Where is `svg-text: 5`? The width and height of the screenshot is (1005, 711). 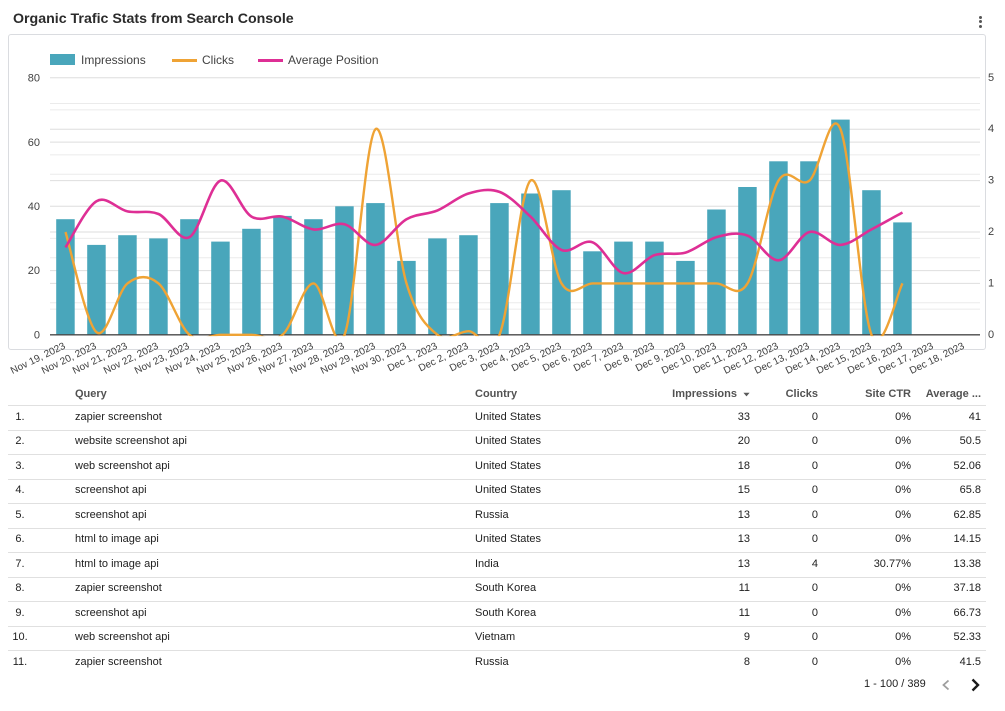
svg-text: 5 is located at coordinates (991, 78).